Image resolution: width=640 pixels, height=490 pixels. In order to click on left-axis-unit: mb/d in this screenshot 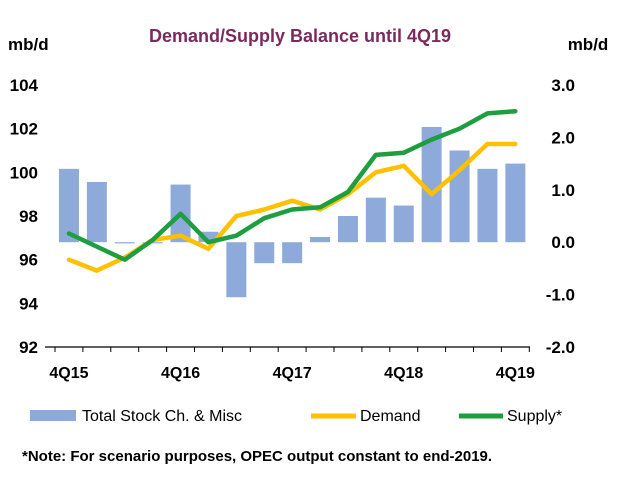, I will do `click(28, 44)`.